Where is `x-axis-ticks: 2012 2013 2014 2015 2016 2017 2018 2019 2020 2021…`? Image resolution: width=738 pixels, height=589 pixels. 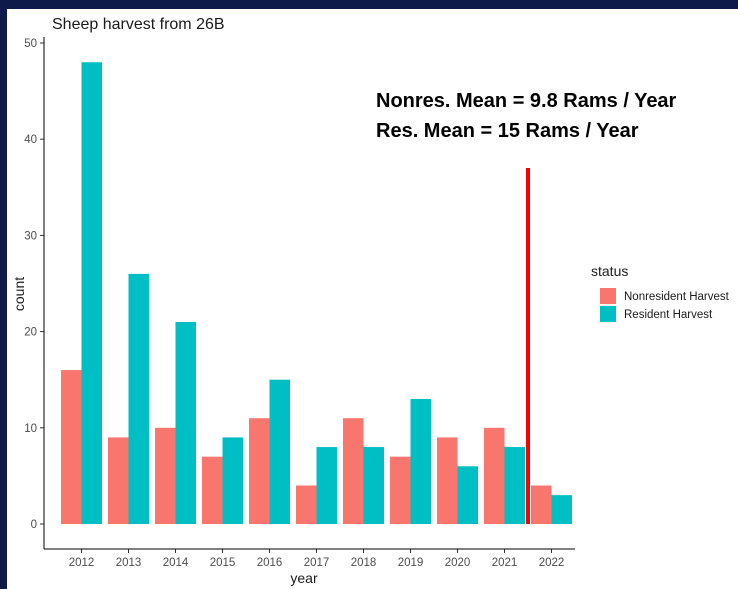 x-axis-ticks: 2012 2013 2014 2015 2016 2017 2018 2019 2020 2021… is located at coordinates (317, 559).